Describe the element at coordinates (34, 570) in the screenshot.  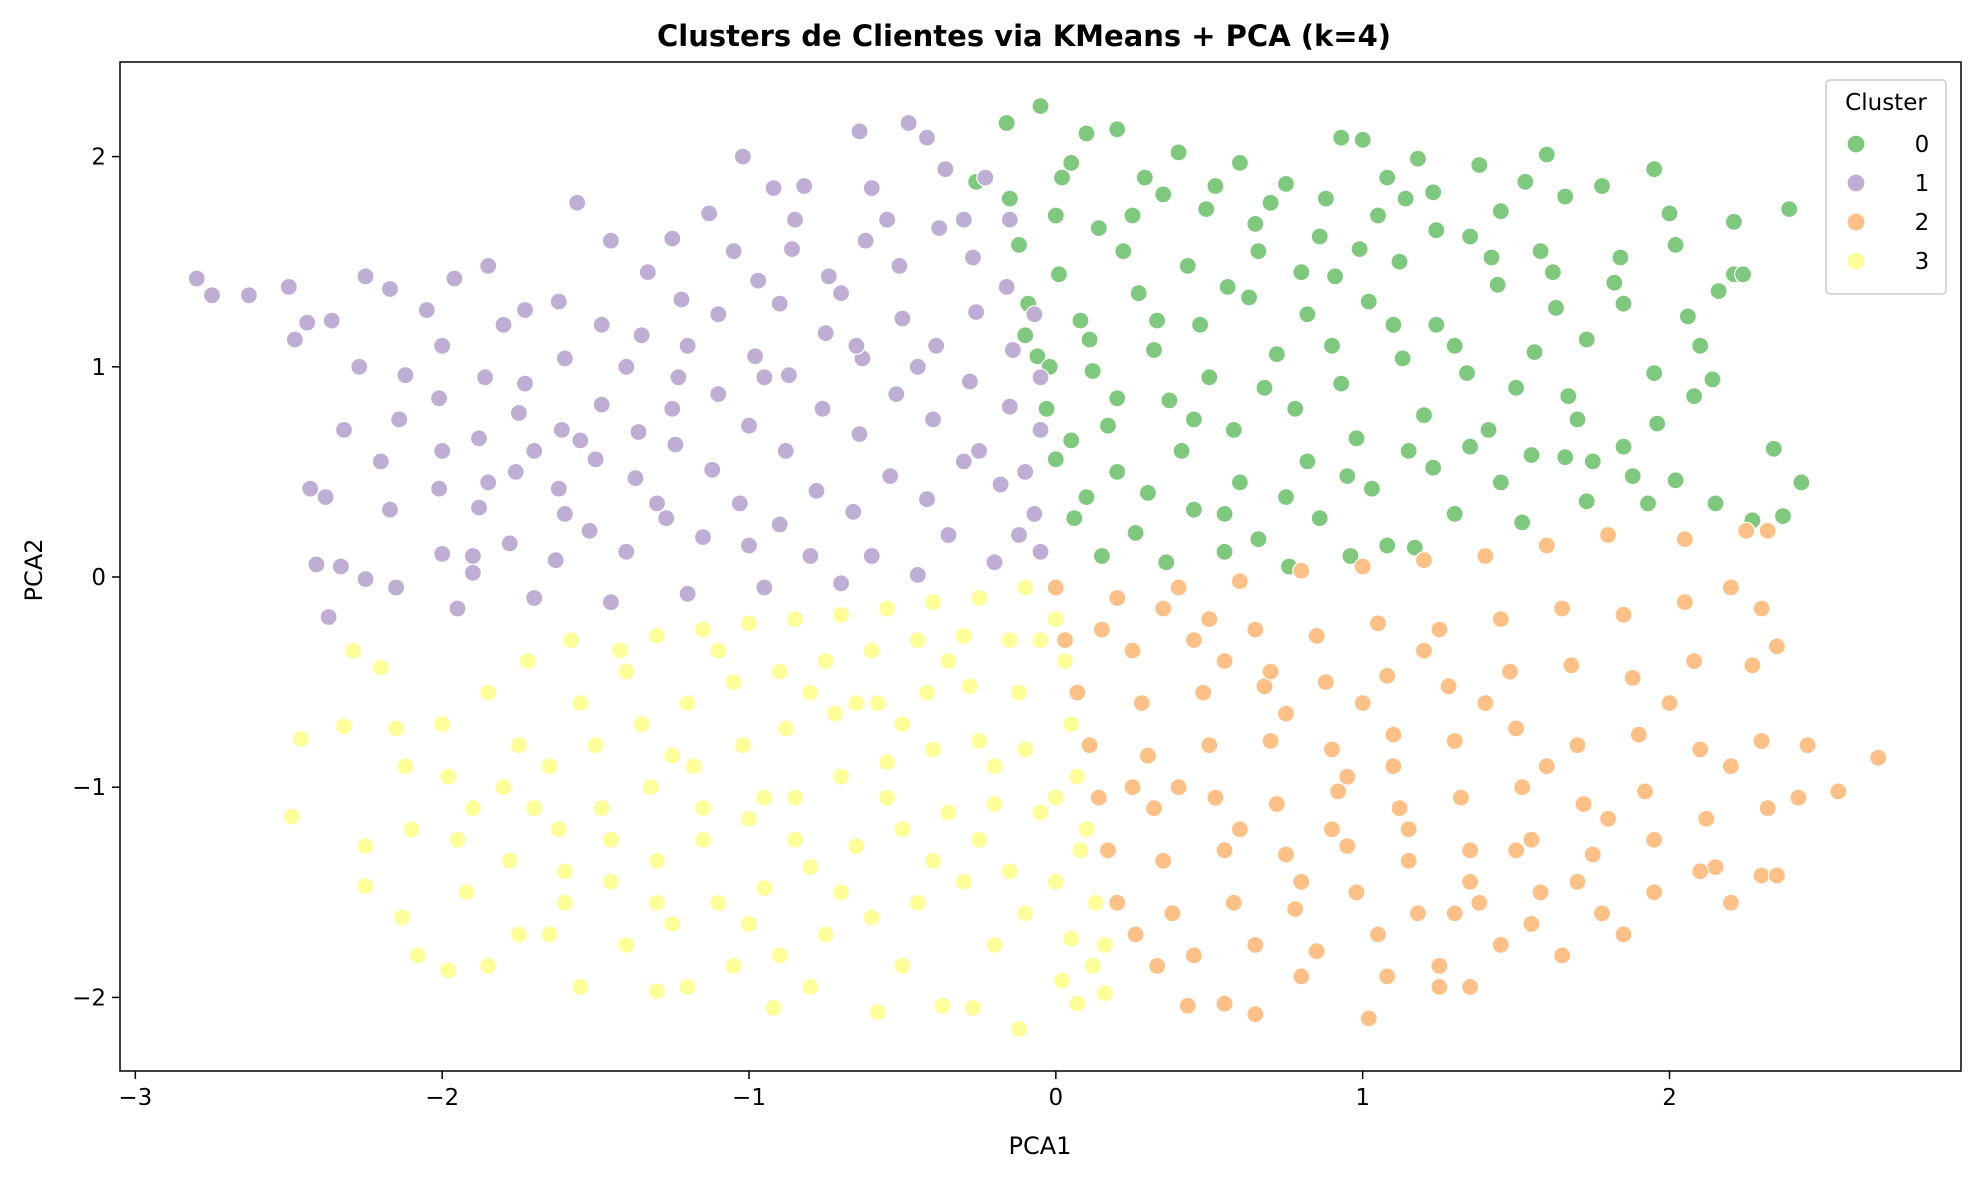
I see `y-axis-label: PCA2` at that location.